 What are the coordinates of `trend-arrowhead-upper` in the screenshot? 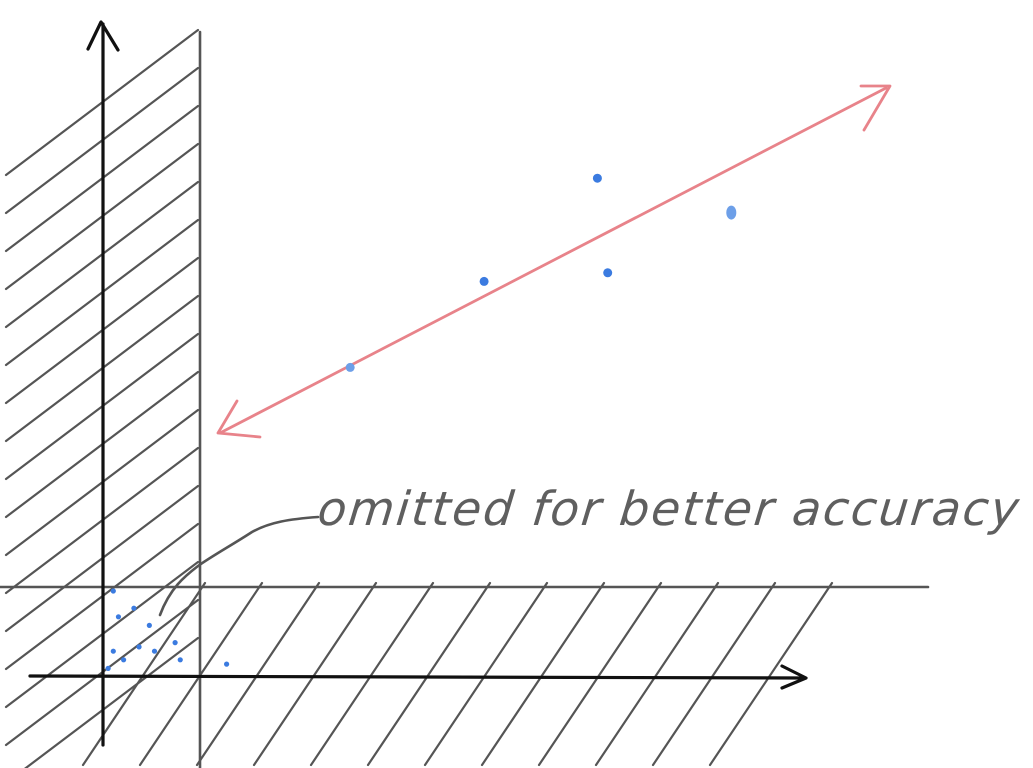 It's located at (875, 108).